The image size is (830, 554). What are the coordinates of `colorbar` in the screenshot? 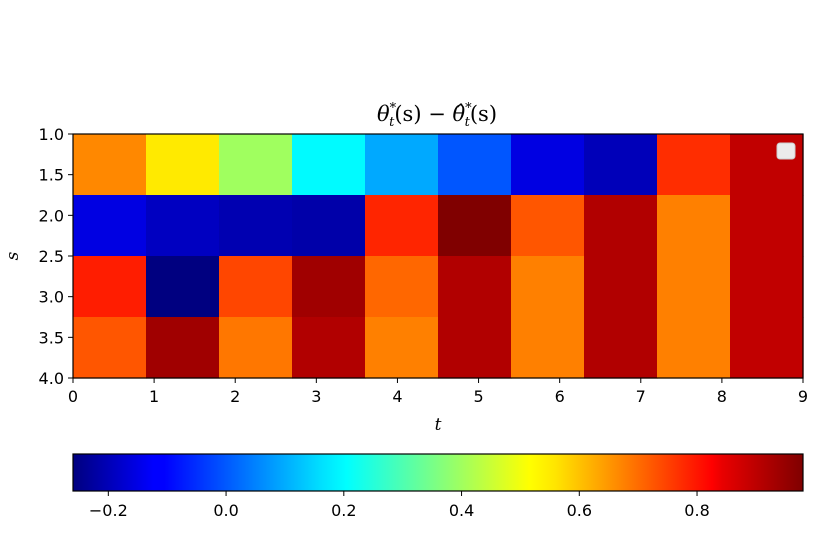 It's located at (438, 472).